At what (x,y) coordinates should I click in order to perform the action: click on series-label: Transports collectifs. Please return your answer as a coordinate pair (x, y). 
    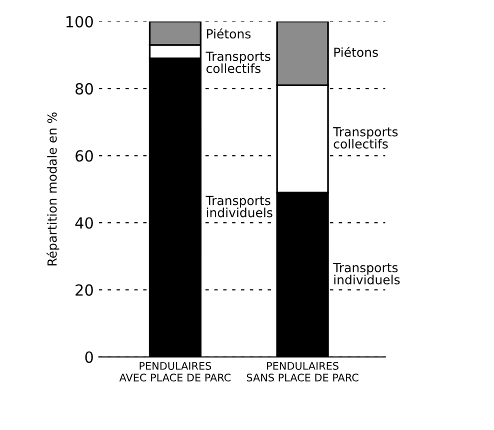
    Looking at the image, I should click on (238, 63).